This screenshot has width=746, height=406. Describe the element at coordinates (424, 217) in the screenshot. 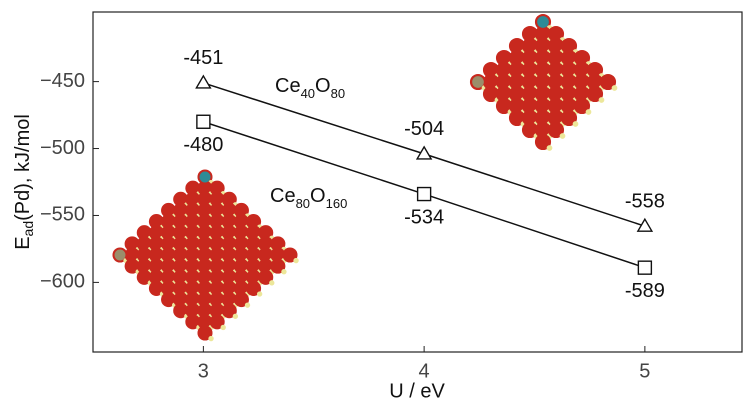

I see `data-label: -534` at that location.